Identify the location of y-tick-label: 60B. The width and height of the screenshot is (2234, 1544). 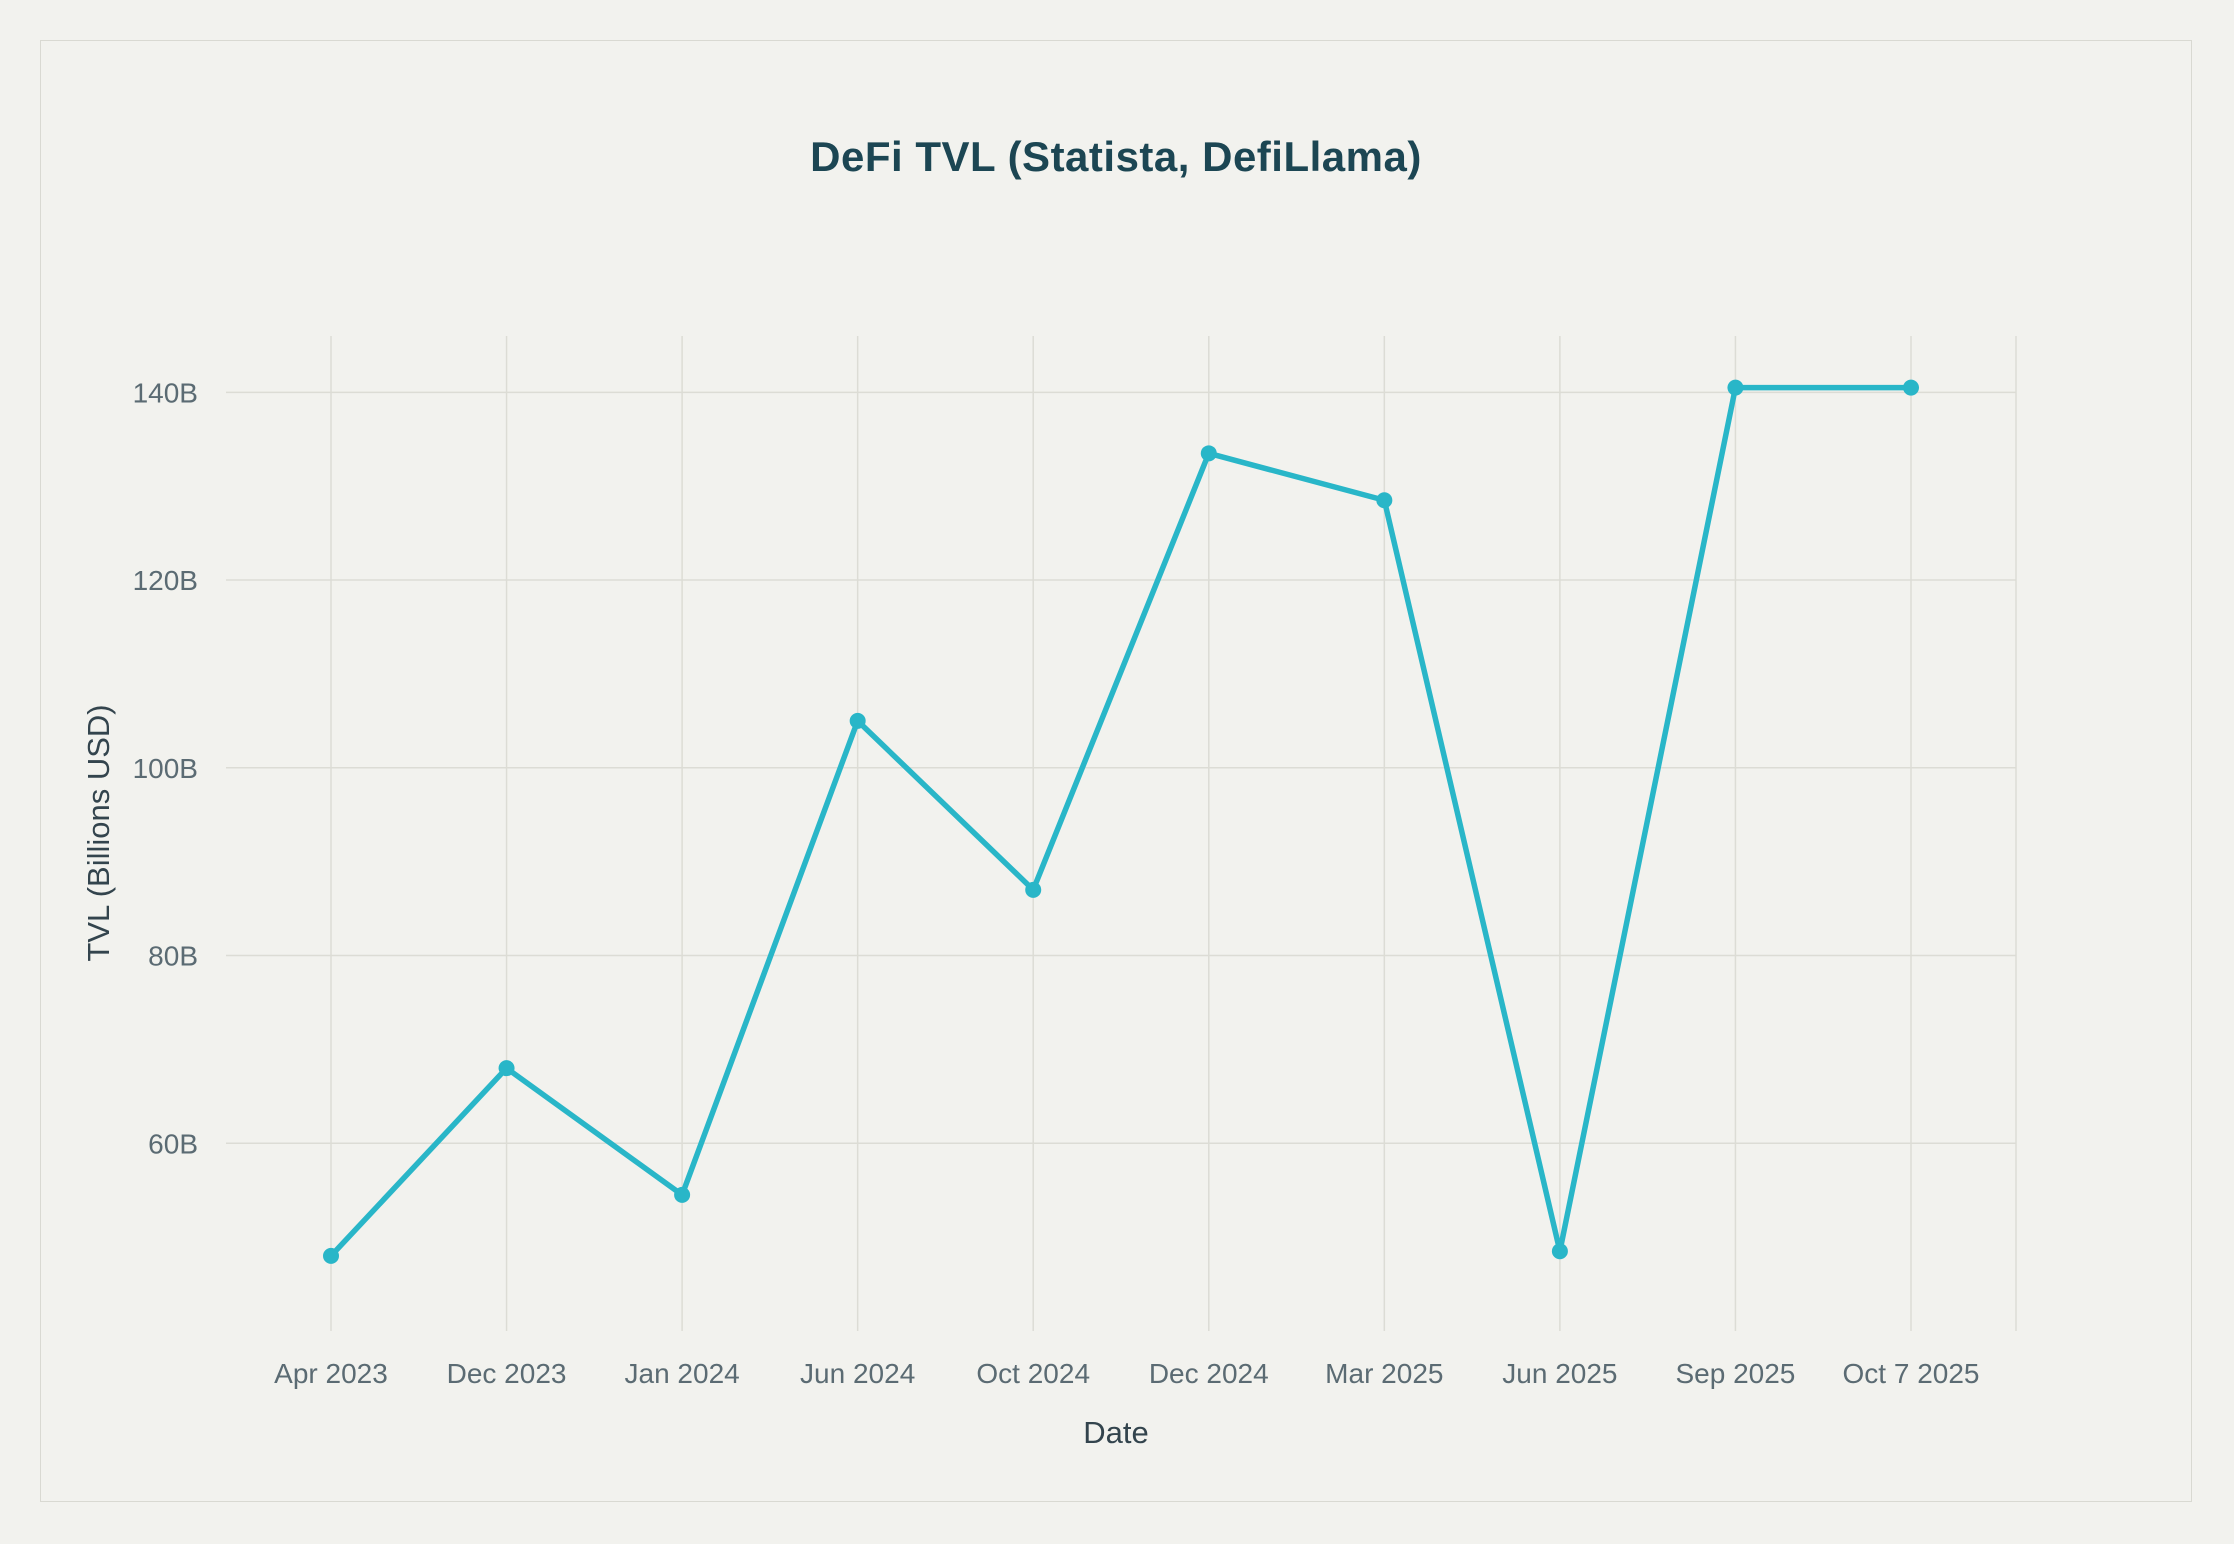
(173, 1143).